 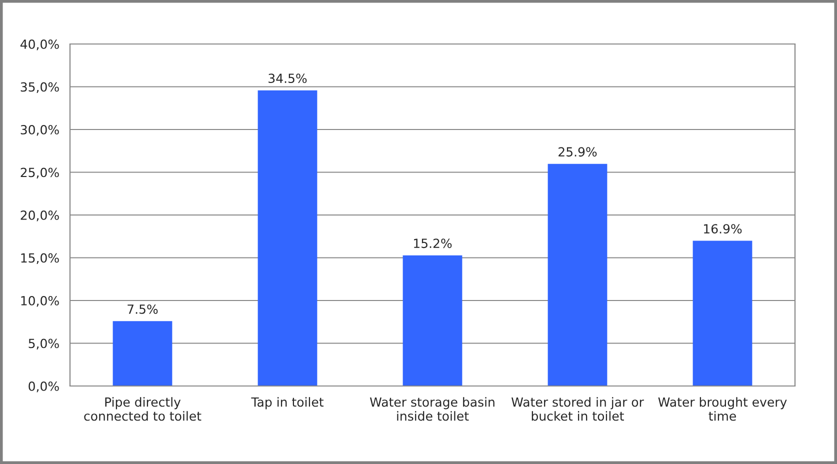 I want to click on x-tick-label: Water stored in jar or bucket in toilet, so click(x=577, y=409).